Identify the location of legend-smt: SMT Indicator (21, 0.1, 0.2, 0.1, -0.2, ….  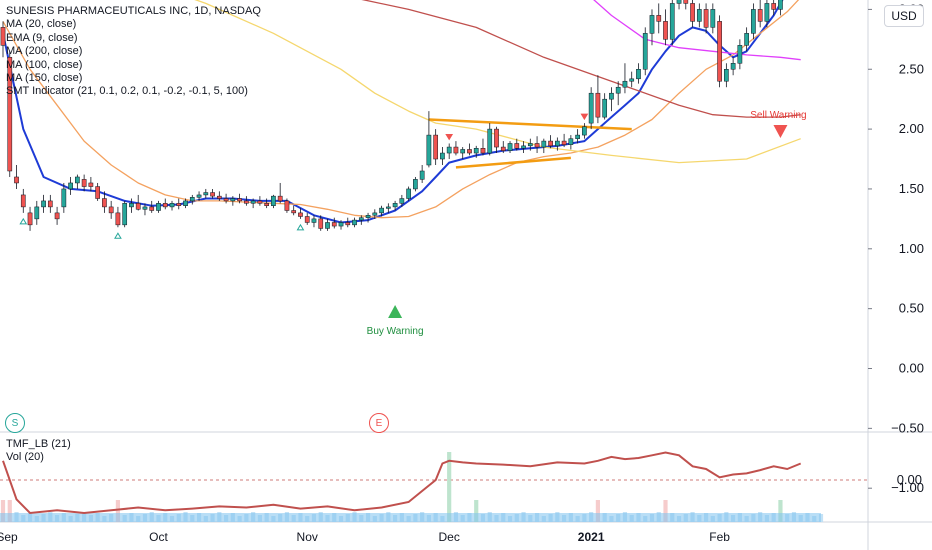
(127, 91).